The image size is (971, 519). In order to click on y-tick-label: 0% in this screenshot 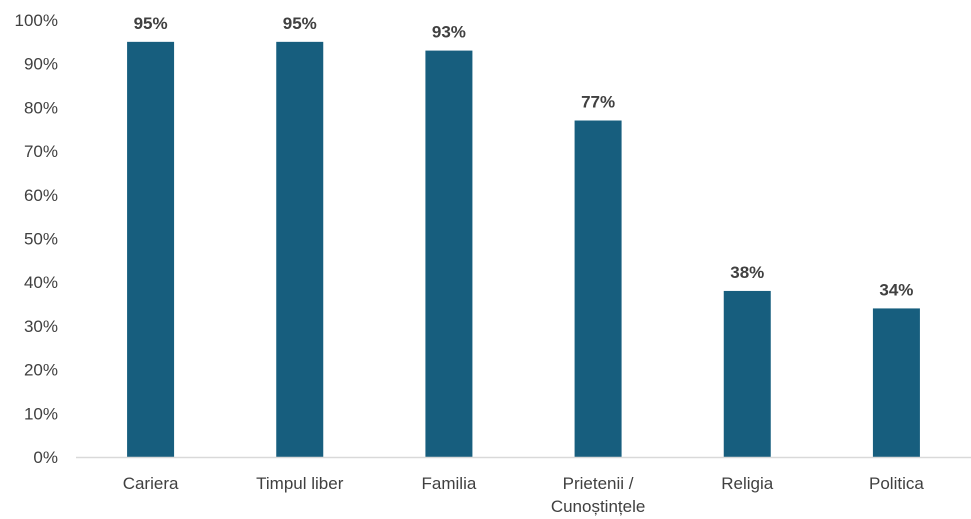, I will do `click(45, 457)`.